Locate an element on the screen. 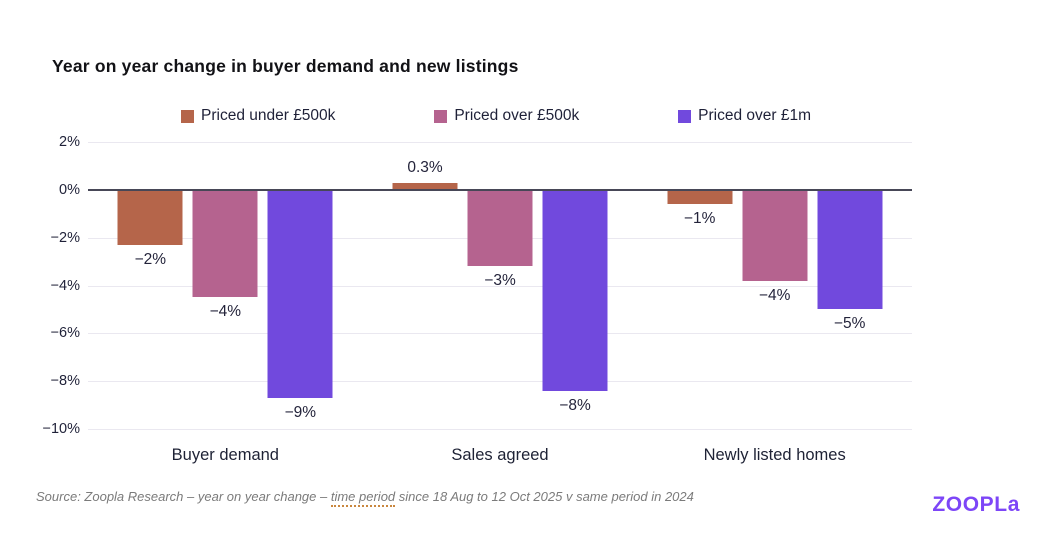  y-axis-tick-label: −4% is located at coordinates (65, 285).